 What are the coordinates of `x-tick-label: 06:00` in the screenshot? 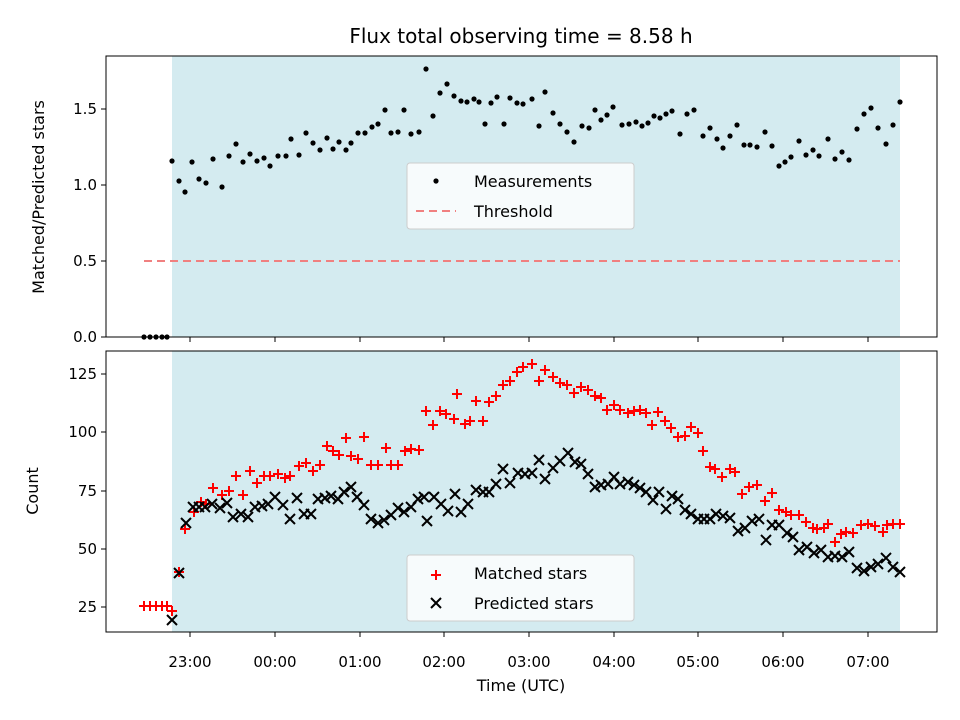 It's located at (782, 662).